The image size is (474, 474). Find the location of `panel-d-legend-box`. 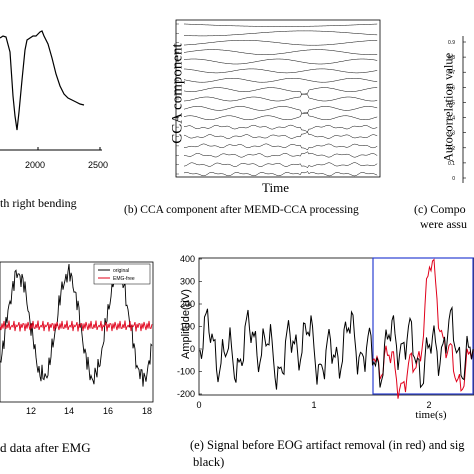

panel-d-legend-box is located at coordinates (122, 274).